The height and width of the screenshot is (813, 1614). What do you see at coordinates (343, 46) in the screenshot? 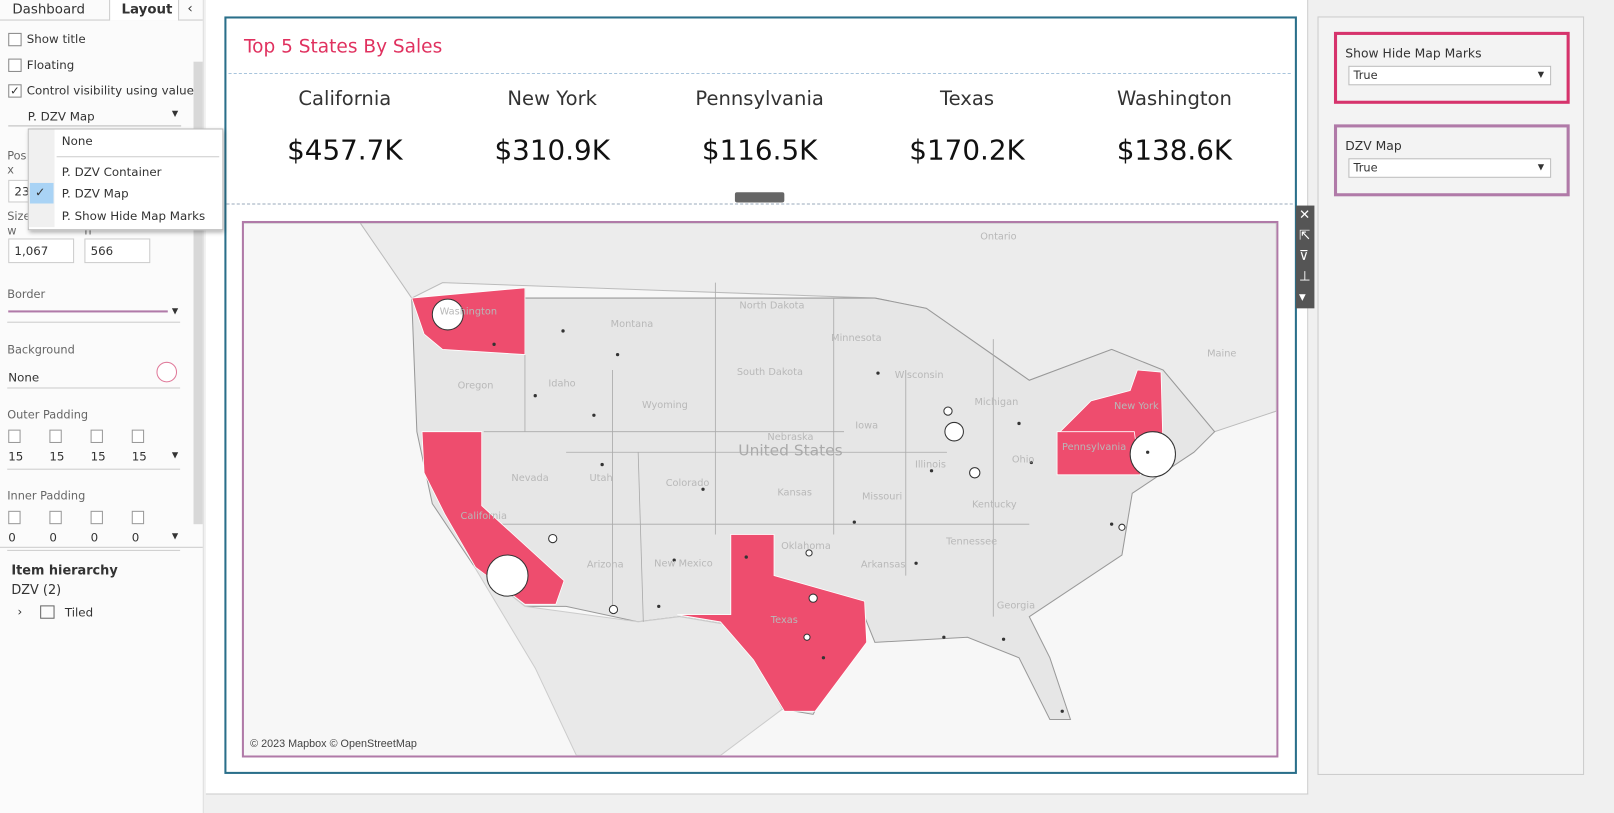
I see `dashboard-title: Top 5 States By Sales` at bounding box center [343, 46].